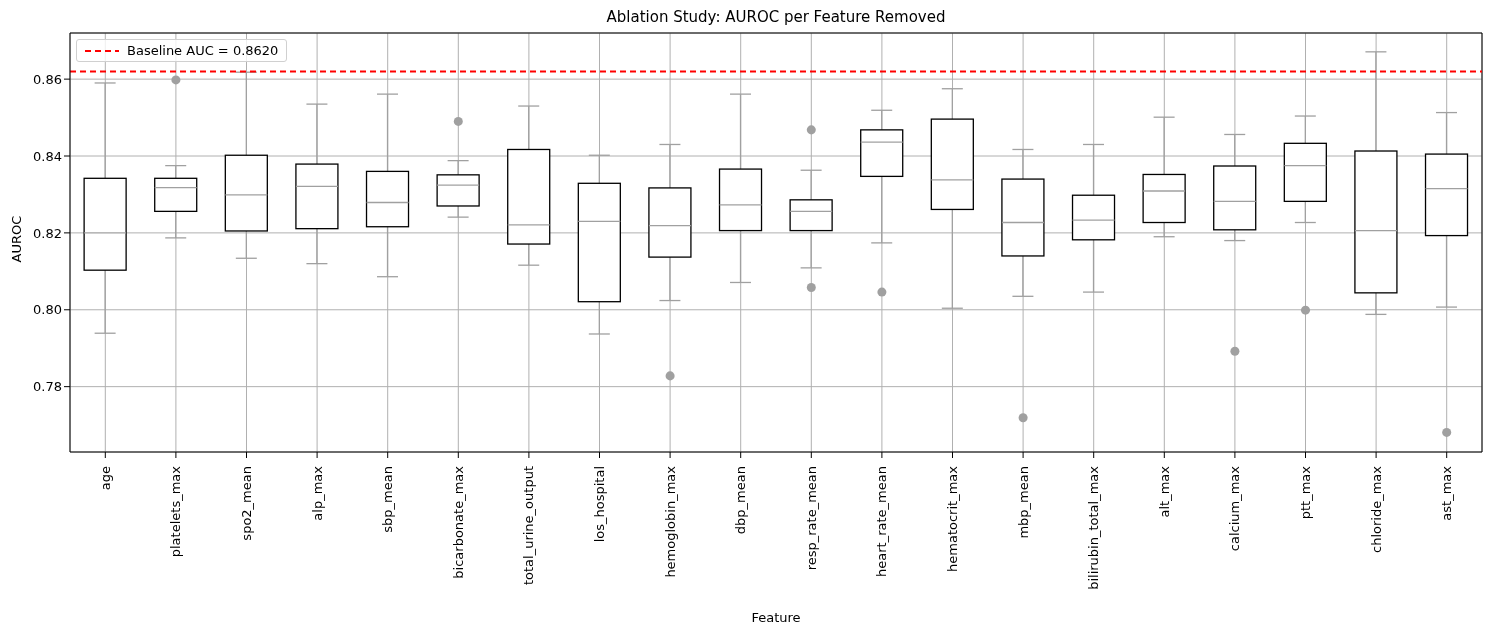 Image resolution: width=1496 pixels, height=630 pixels. What do you see at coordinates (246, 503) in the screenshot?
I see `x-tick-label: spo2_mean` at bounding box center [246, 503].